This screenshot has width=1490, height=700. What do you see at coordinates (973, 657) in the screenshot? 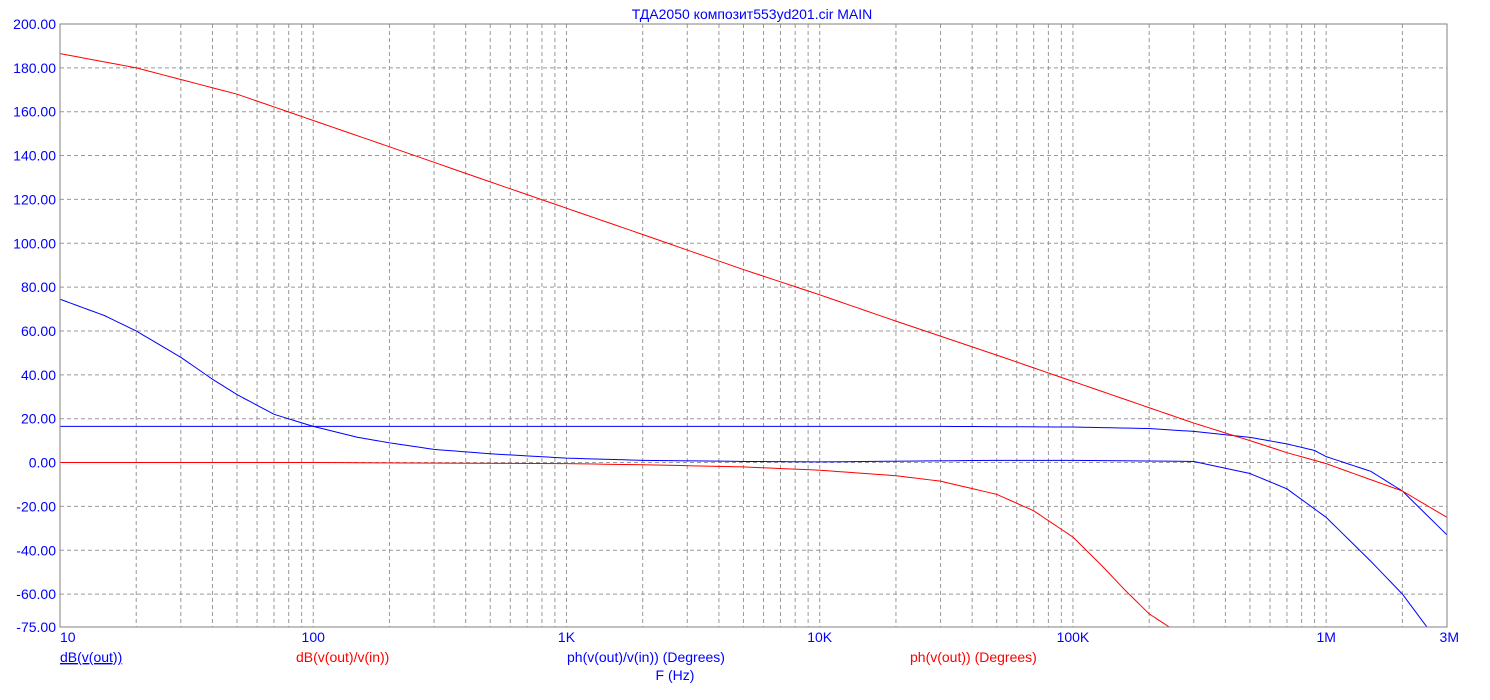
I see `legend-entry: ph(v(out)) (Degrees)` at bounding box center [973, 657].